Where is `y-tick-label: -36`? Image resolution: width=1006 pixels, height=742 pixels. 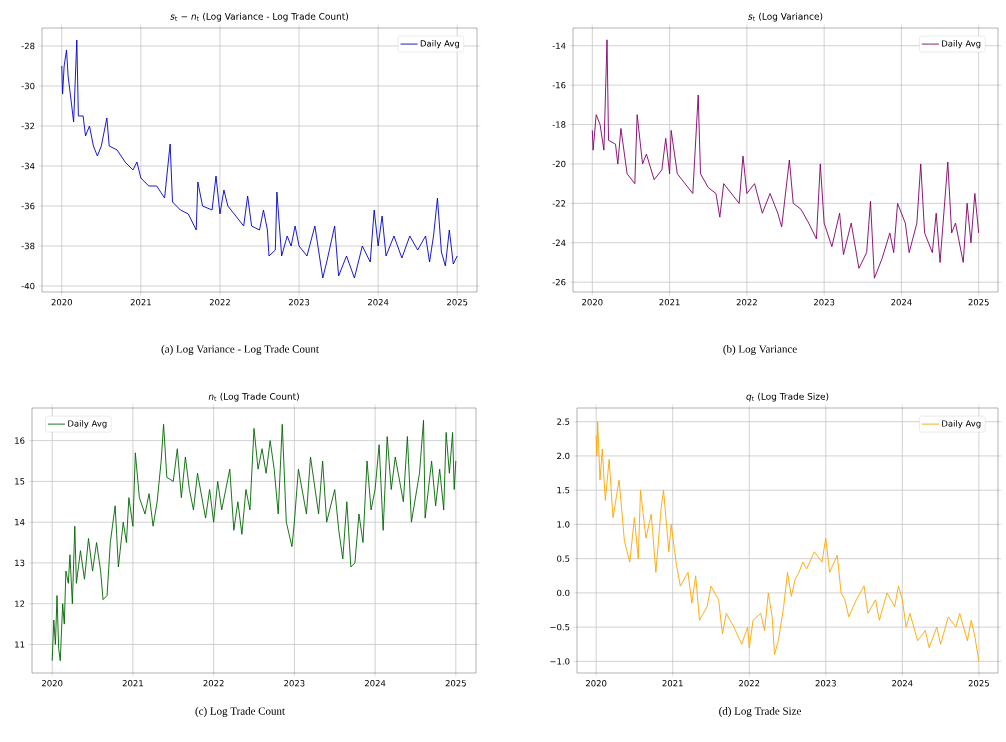 y-tick-label: -36 is located at coordinates (28, 206).